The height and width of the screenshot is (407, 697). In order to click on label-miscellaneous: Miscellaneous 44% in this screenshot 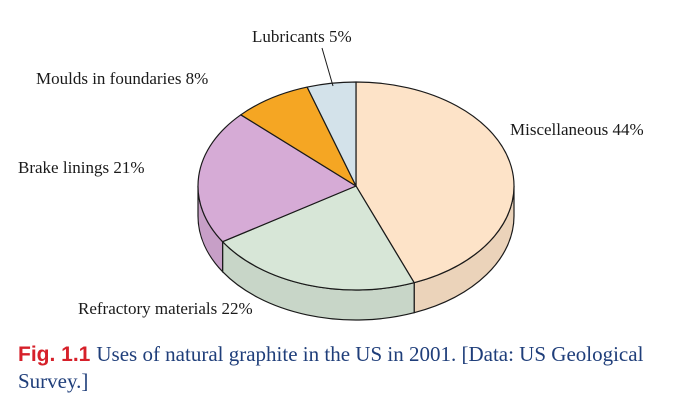, I will do `click(577, 129)`.